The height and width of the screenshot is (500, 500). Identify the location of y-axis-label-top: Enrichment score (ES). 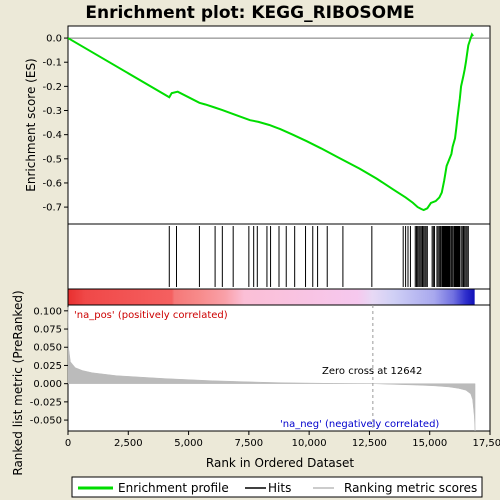
(31, 124).